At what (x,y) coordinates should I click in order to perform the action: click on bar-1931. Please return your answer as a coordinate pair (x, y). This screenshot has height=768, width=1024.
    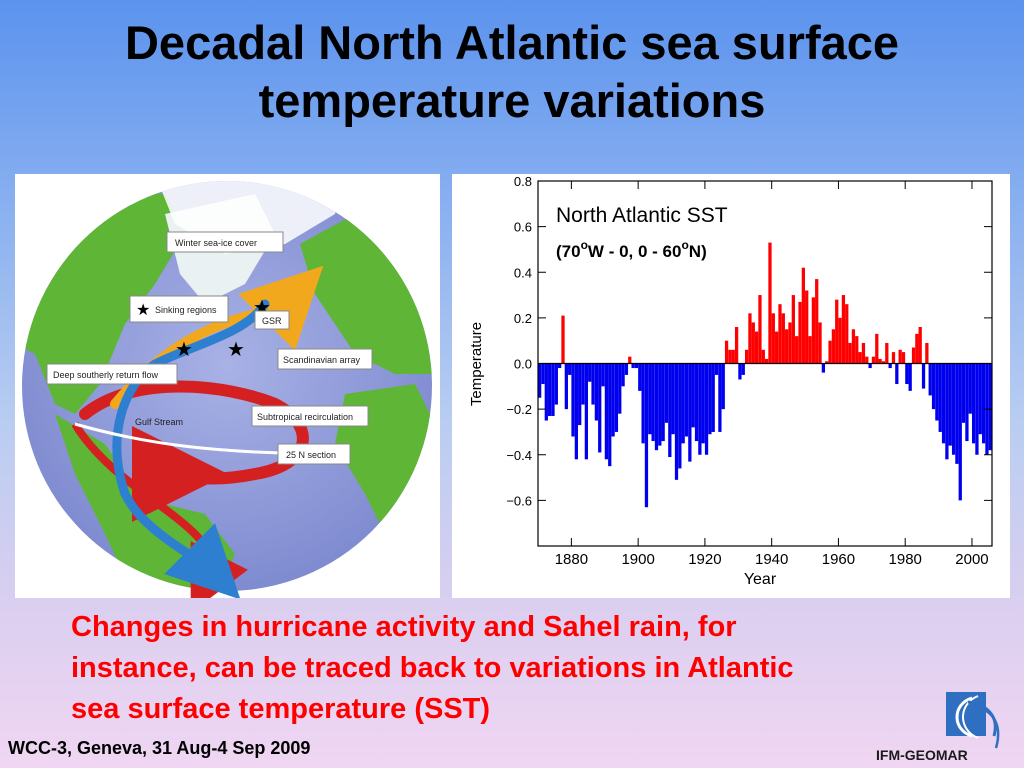
    Looking at the image, I should click on (743, 369).